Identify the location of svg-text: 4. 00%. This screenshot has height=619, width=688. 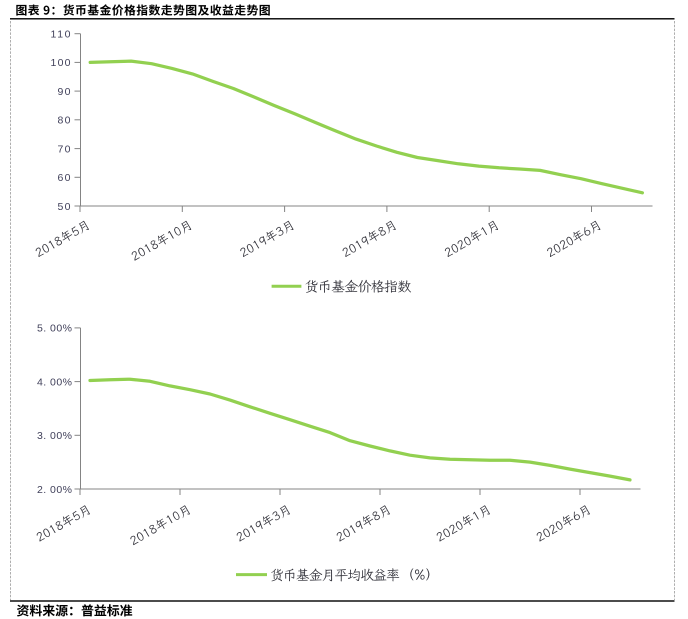
(54, 382).